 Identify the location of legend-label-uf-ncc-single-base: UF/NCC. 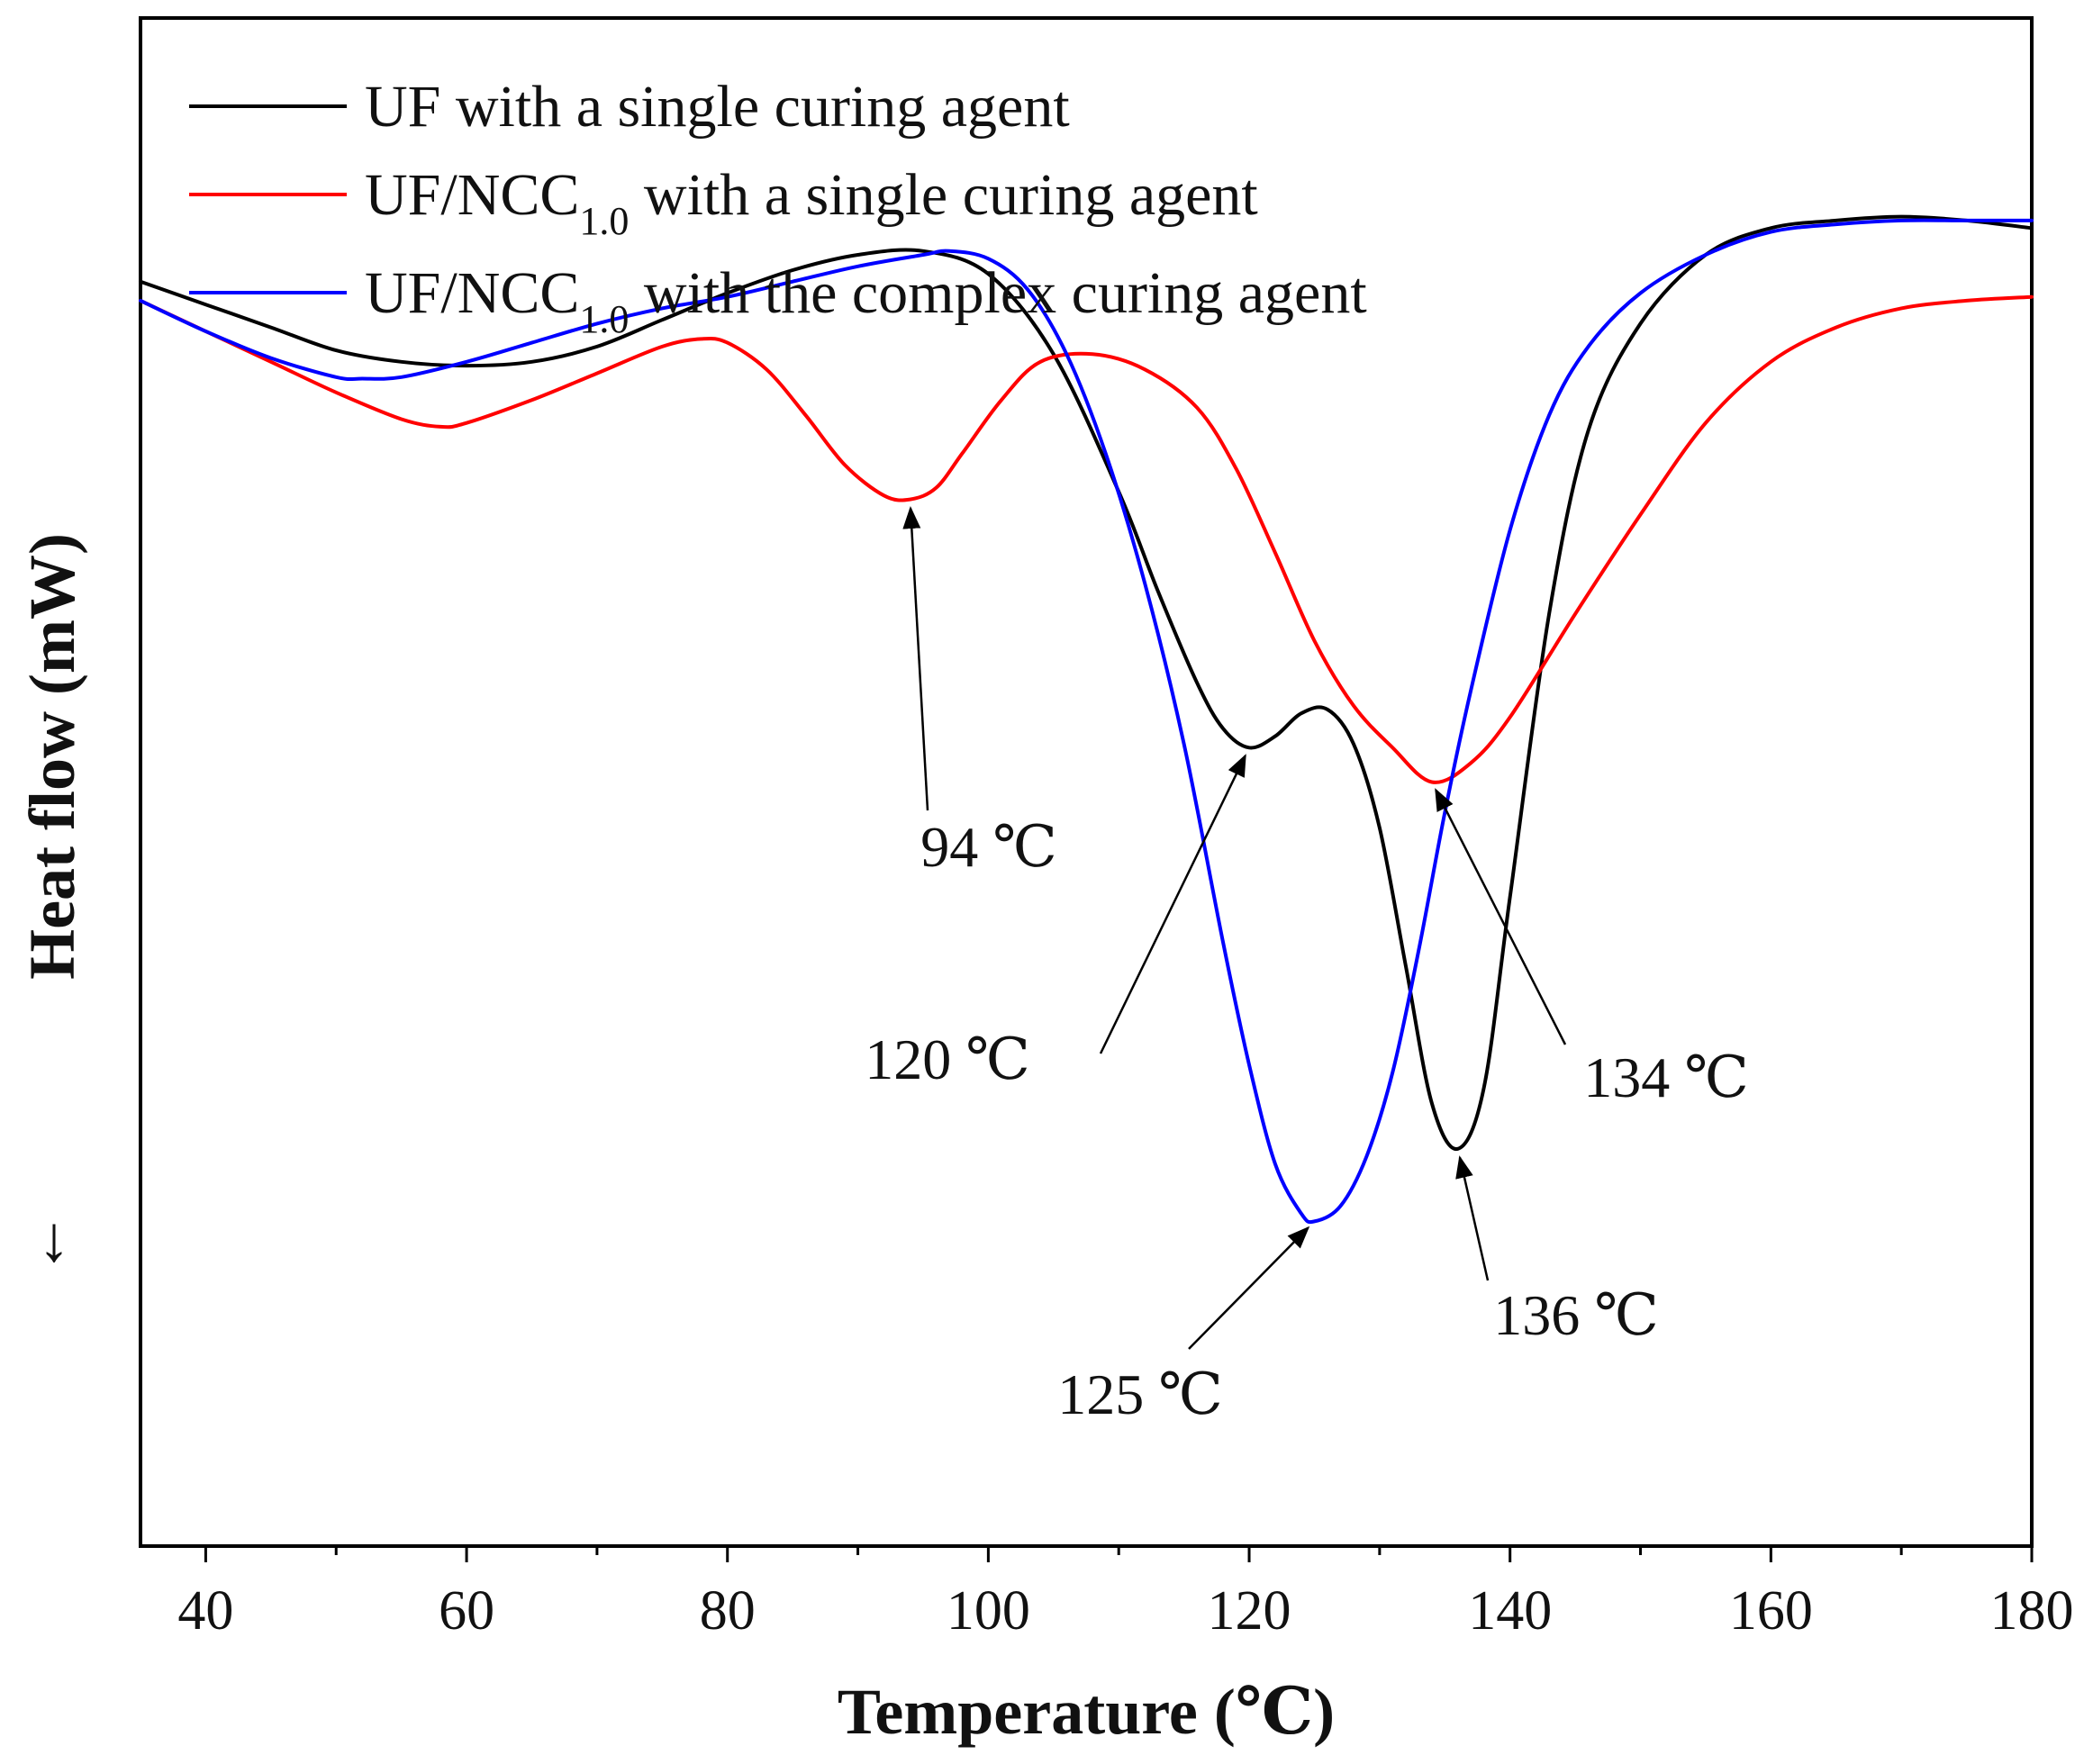
(472, 195).